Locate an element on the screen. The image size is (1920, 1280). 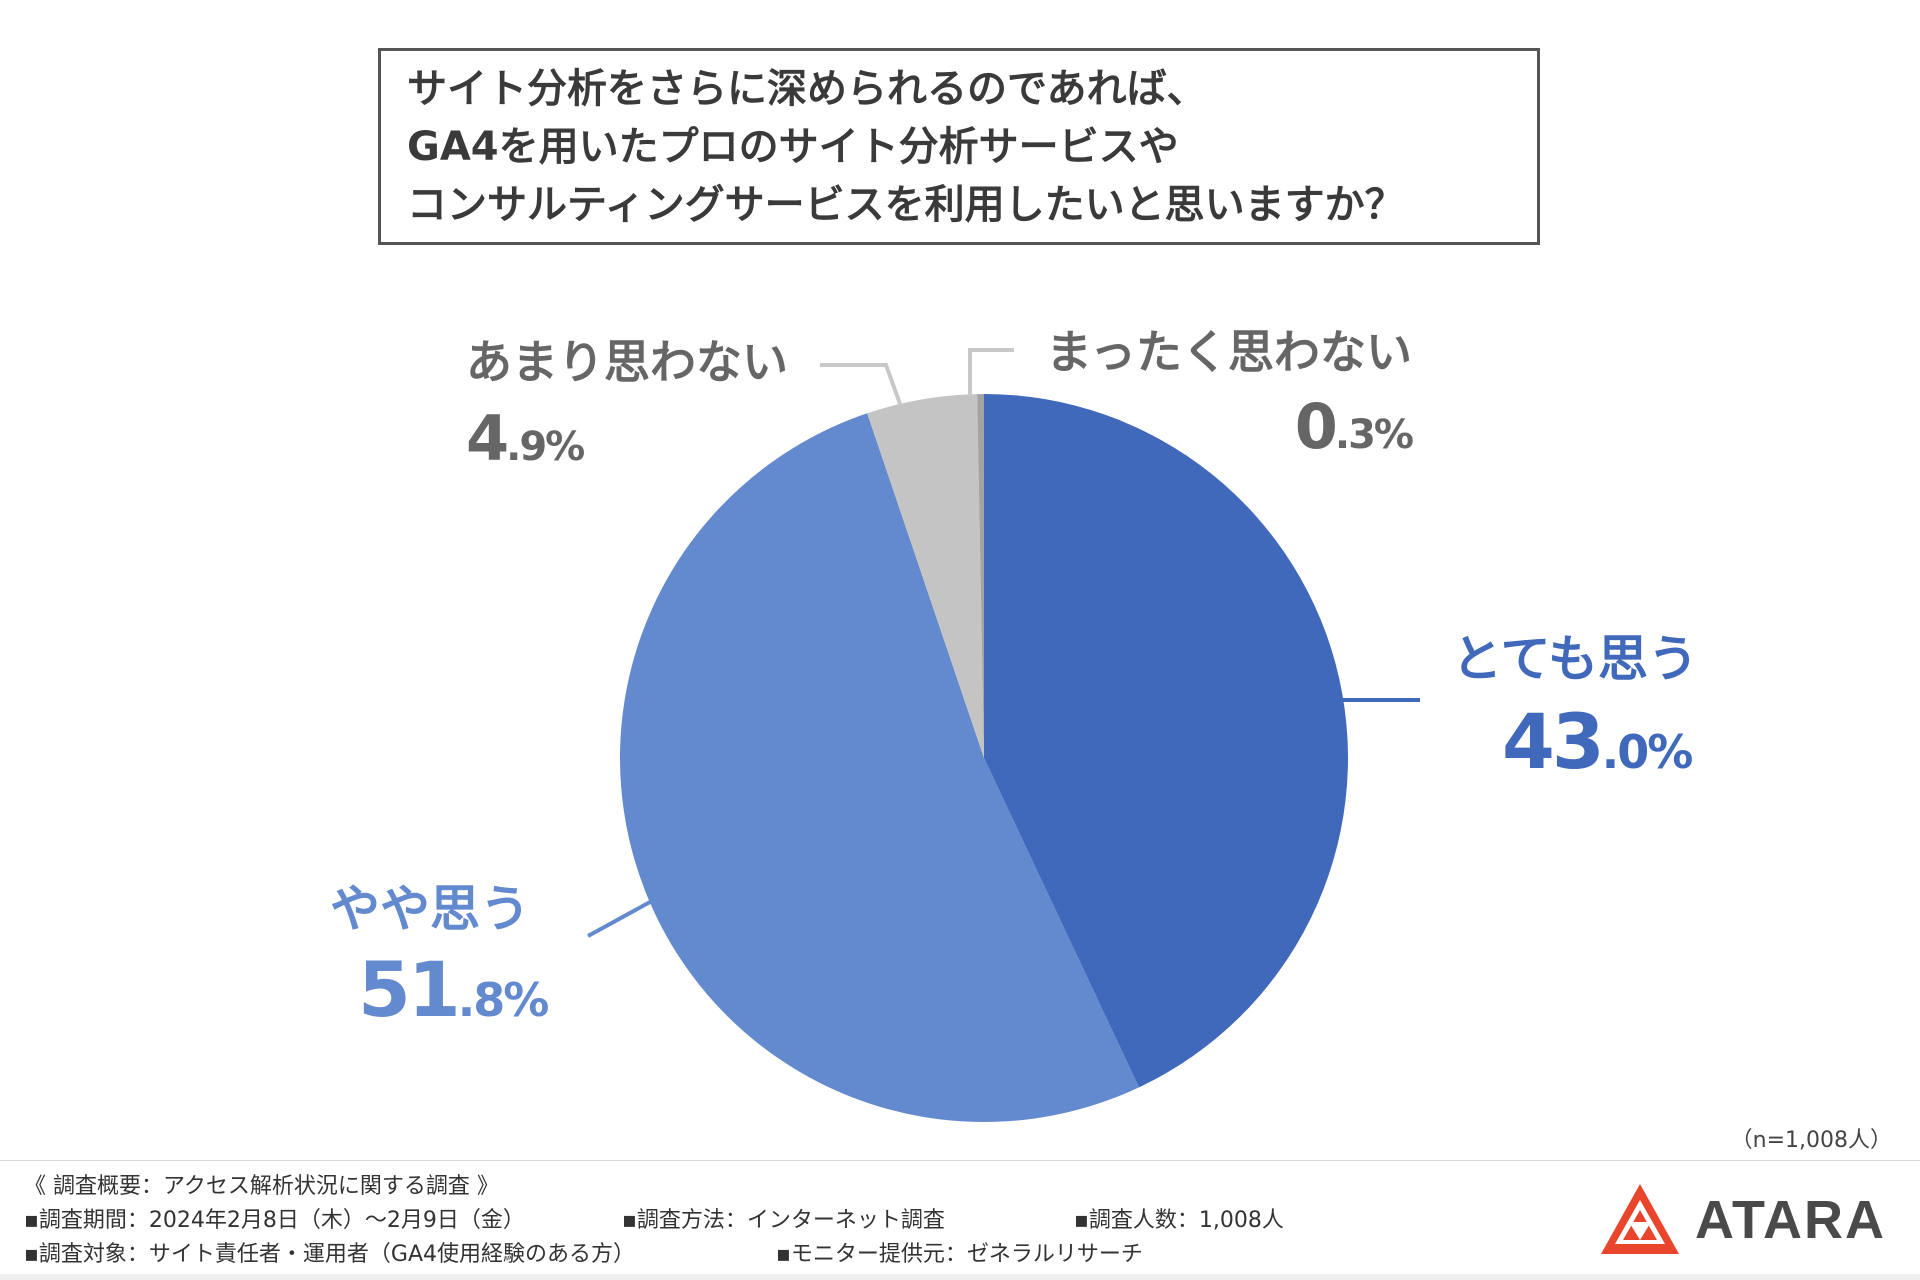
slice-label-mattaku-omowanai: まったく思わない is located at coordinates (1229, 352).